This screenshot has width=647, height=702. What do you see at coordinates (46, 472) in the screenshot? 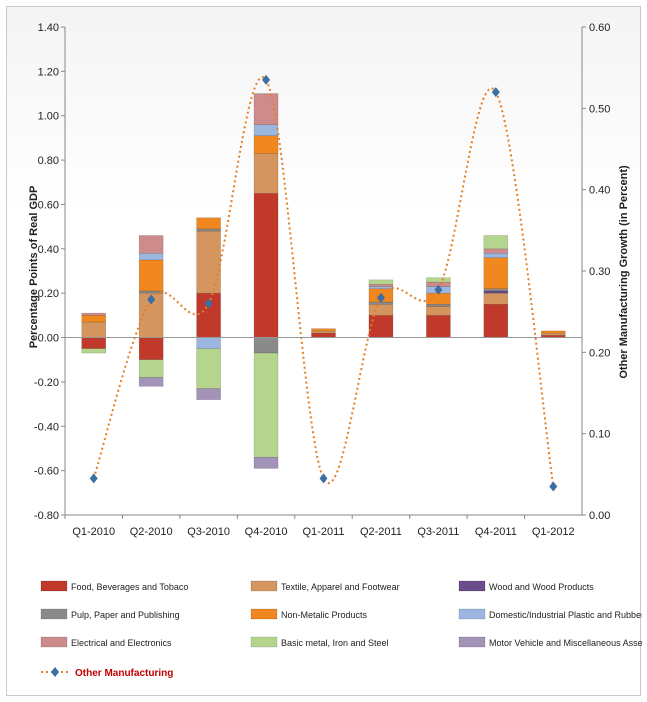
I see `y-tick-label: -0.60` at bounding box center [46, 472].